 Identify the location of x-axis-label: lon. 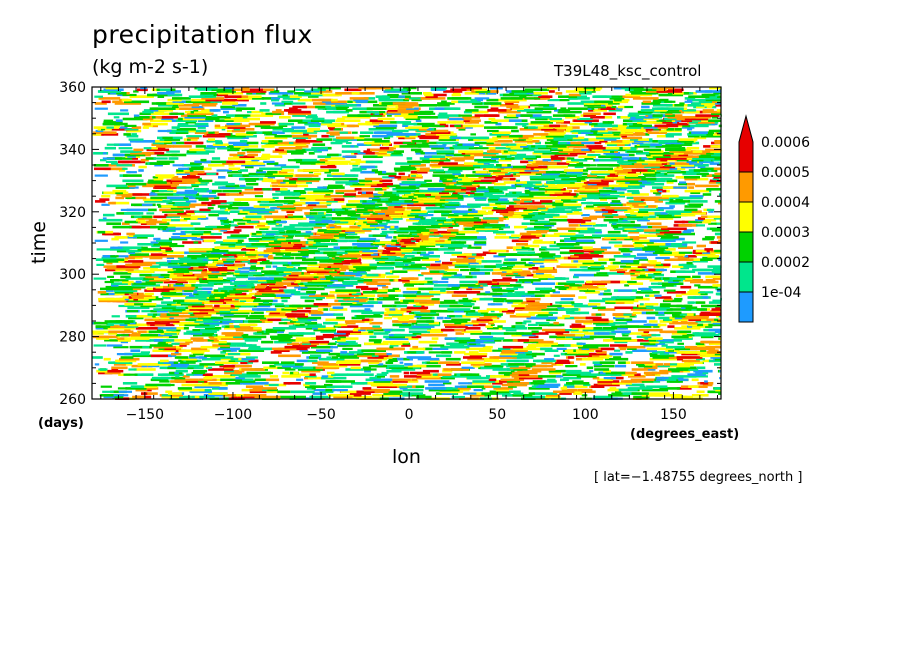
(406, 457).